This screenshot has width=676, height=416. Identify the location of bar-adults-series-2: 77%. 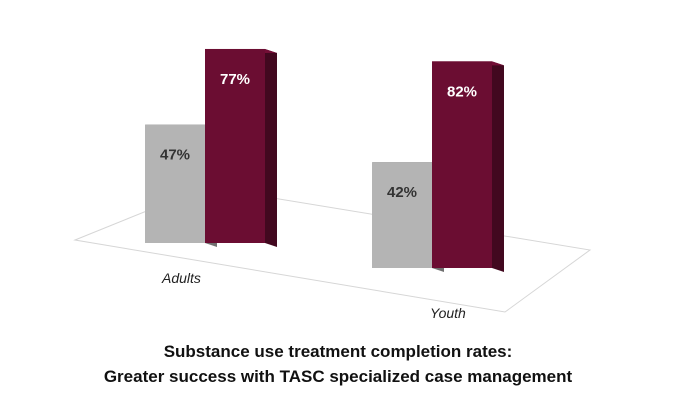
(241, 148).